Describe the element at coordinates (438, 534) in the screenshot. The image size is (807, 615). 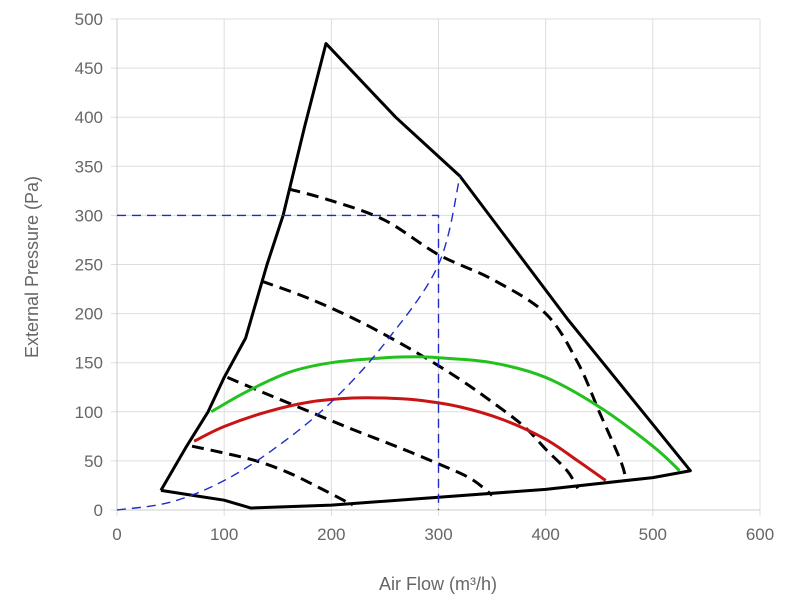
I see `x-tick-label: 300` at that location.